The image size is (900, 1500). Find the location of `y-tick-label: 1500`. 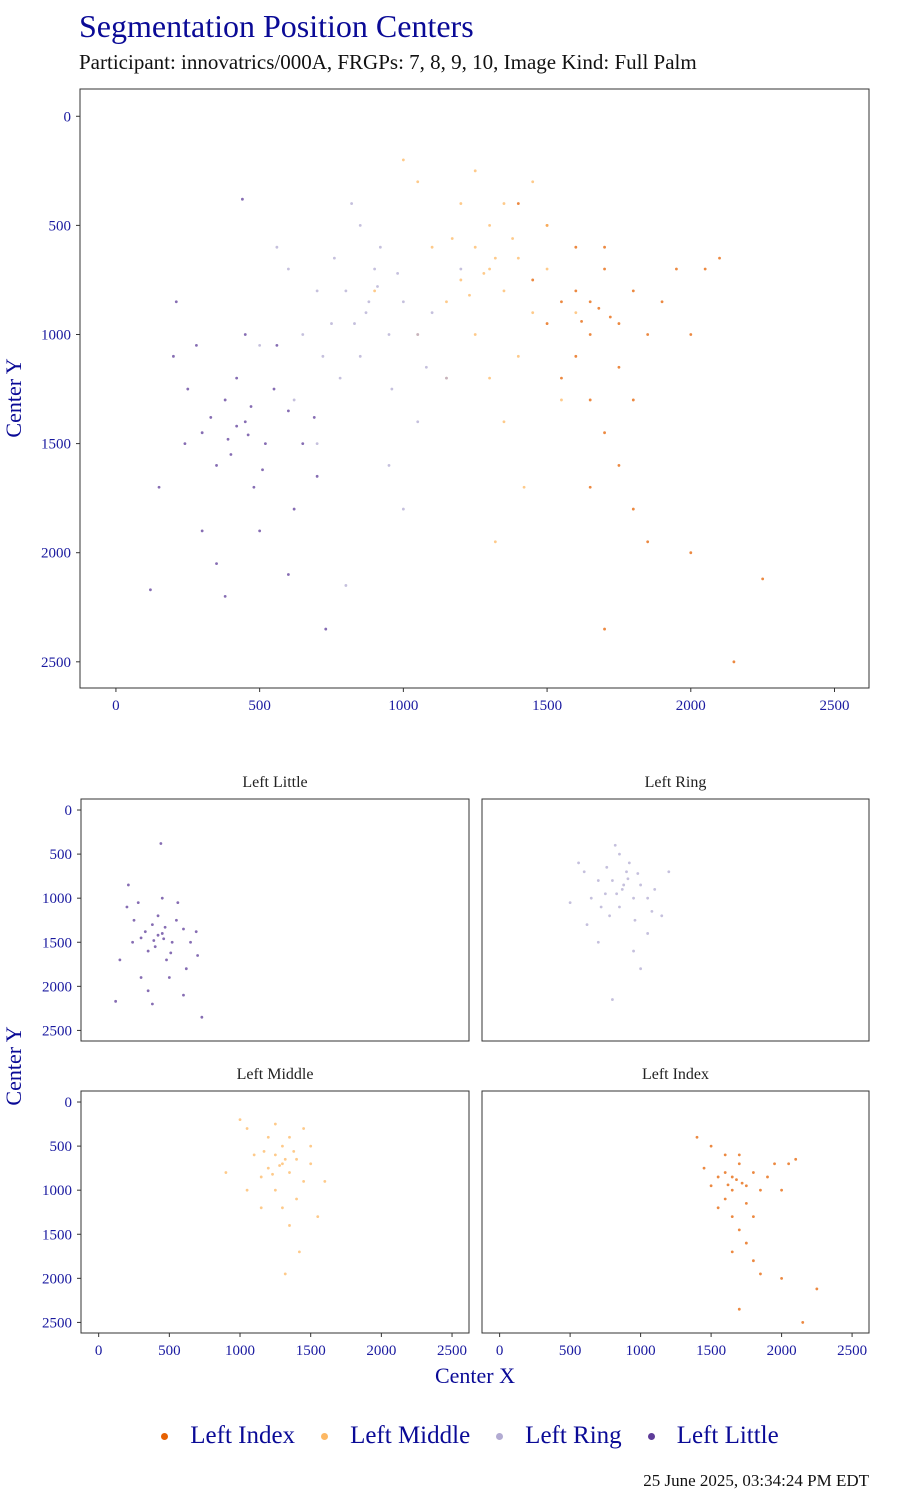

y-tick-label: 1500 is located at coordinates (56, 445).